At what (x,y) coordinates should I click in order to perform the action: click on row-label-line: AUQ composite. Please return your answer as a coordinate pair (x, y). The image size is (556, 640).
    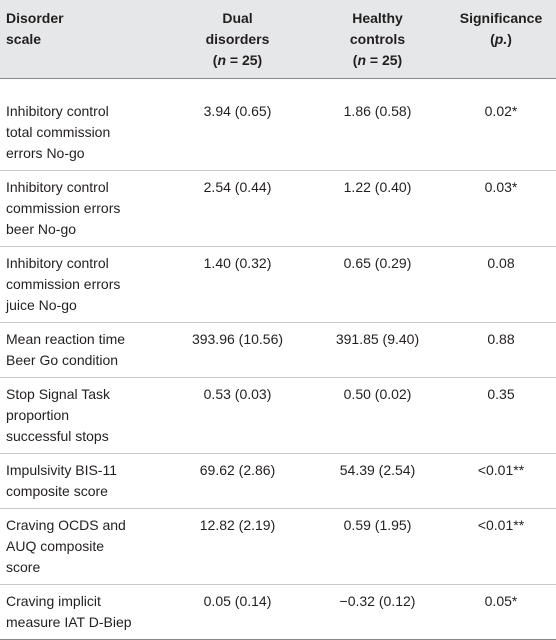
    Looking at the image, I should click on (55, 545).